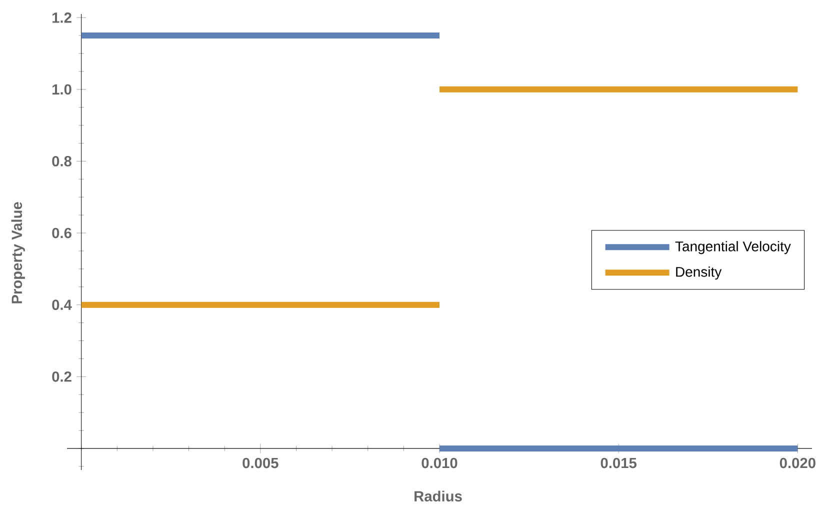  I want to click on legend-label: Tangential Velocity, so click(733, 247).